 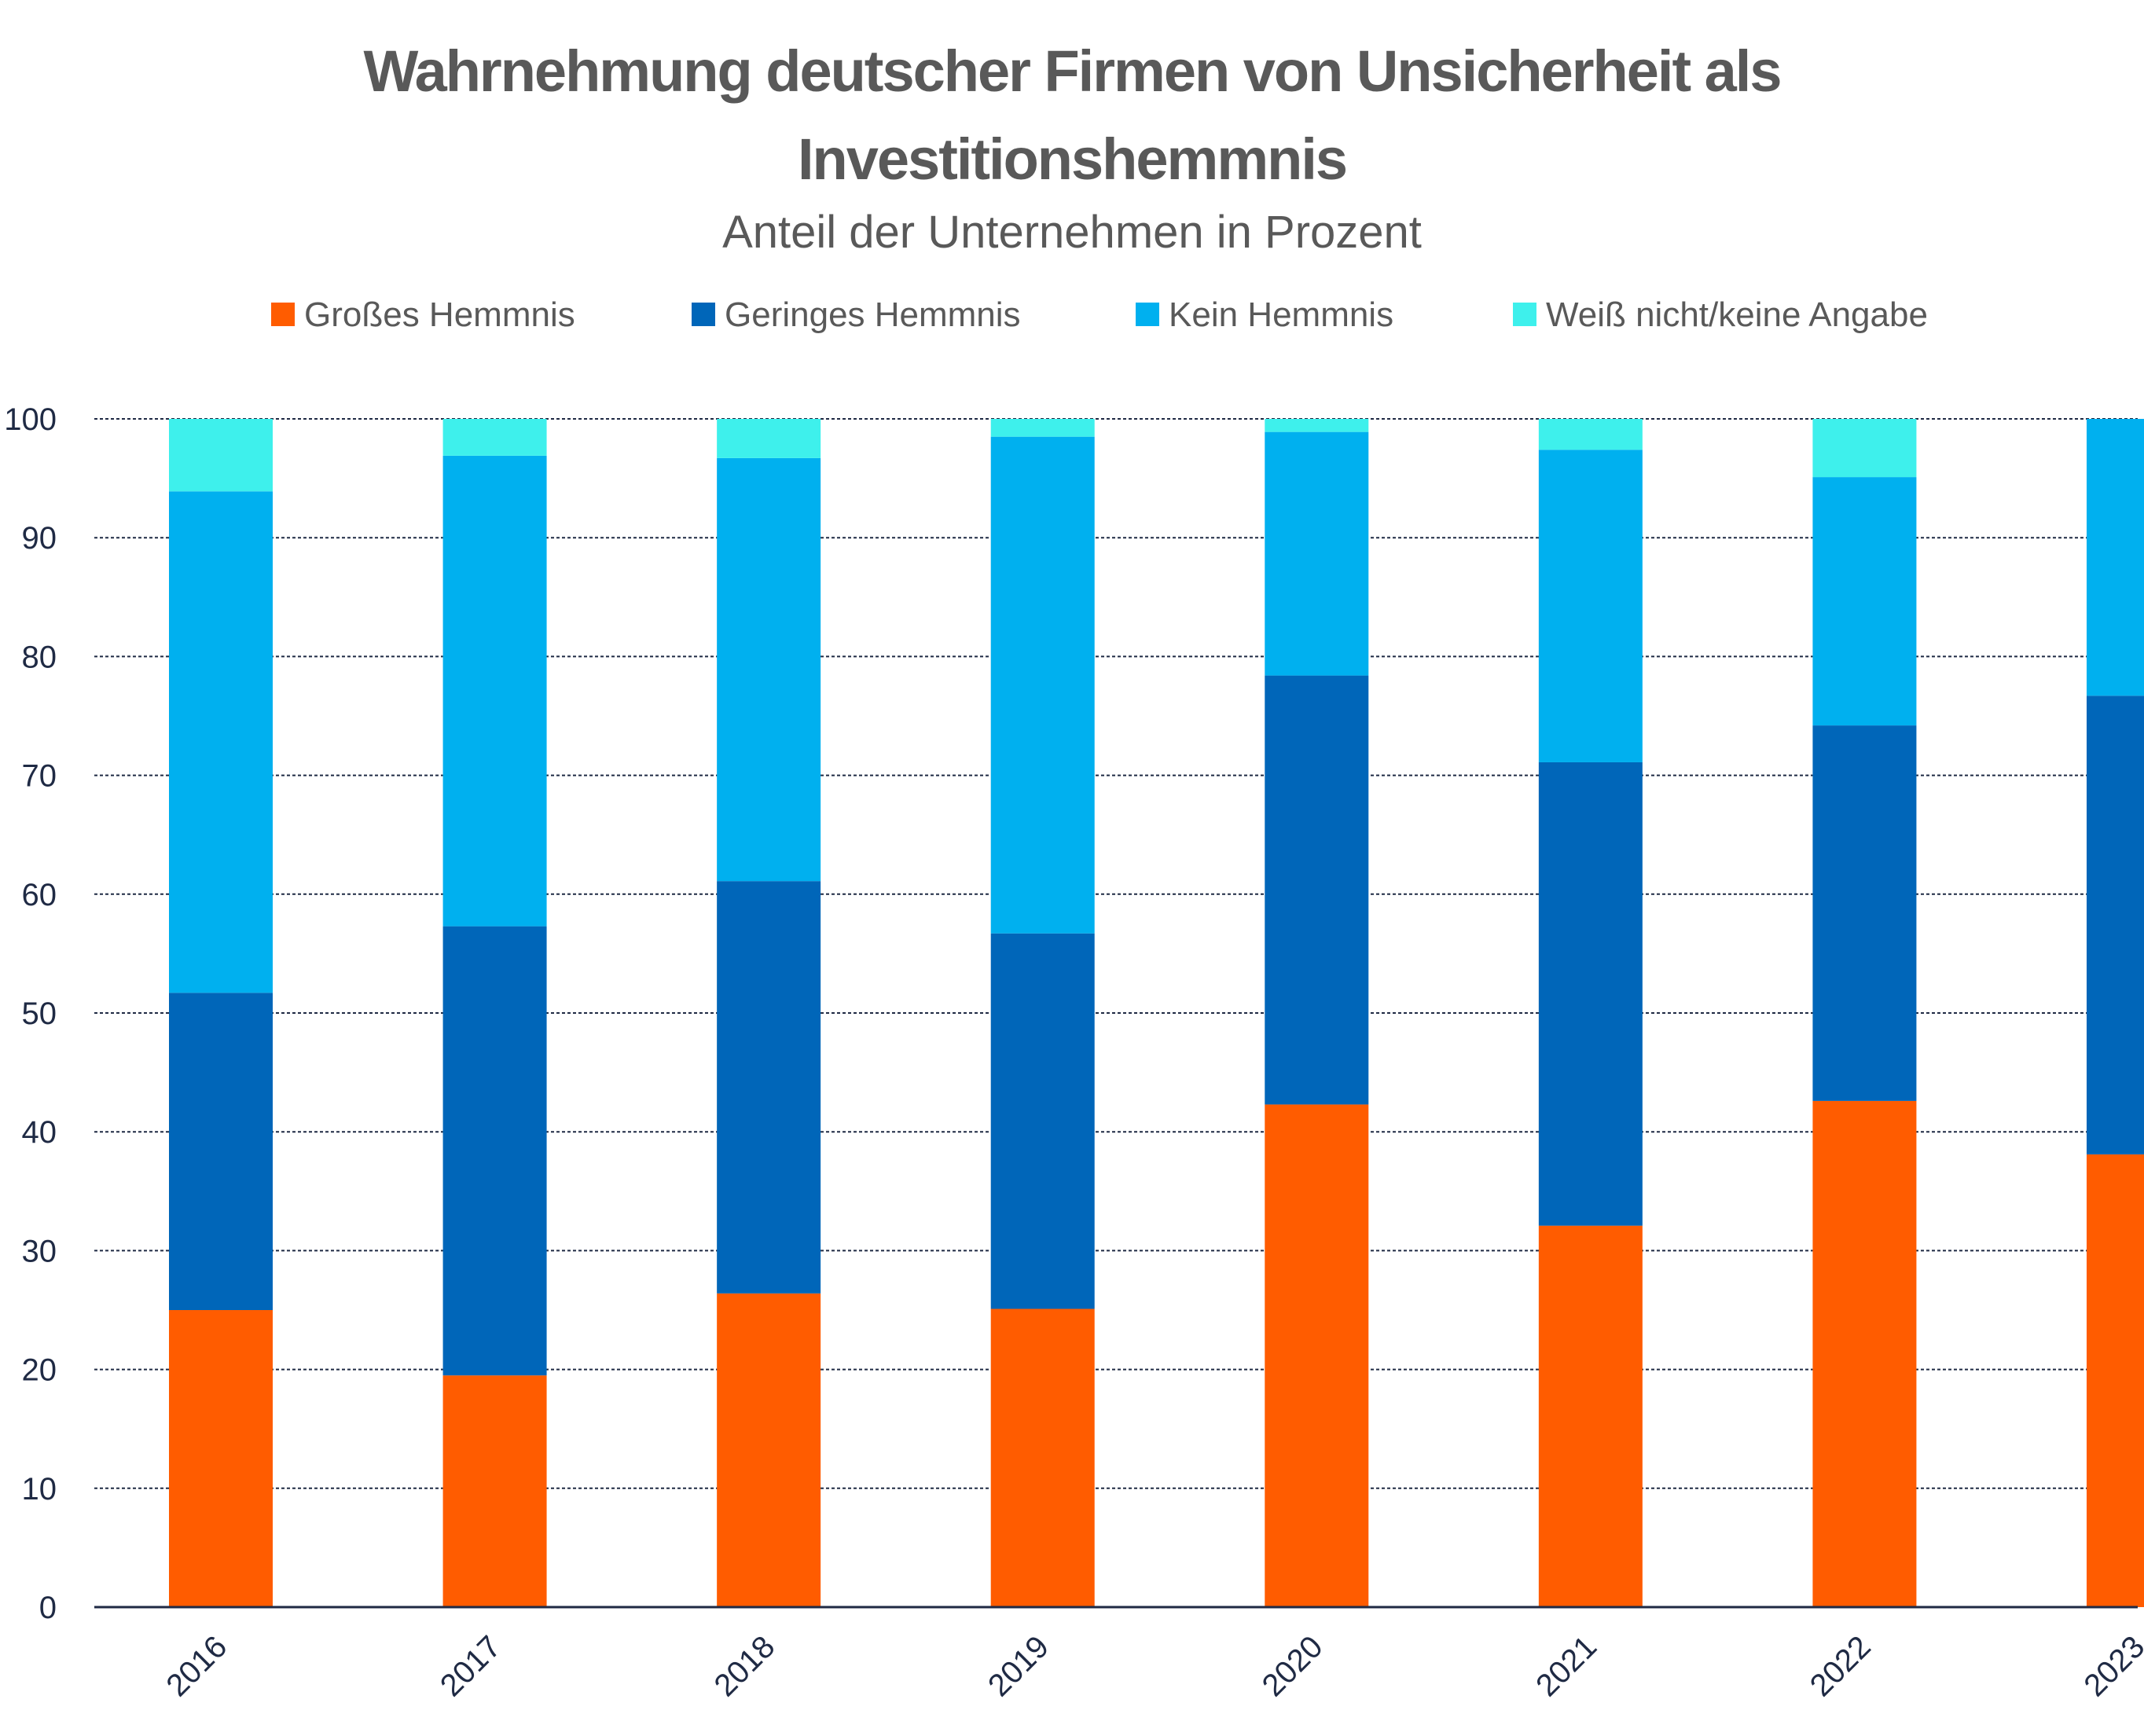 What do you see at coordinates (39, 1370) in the screenshot?
I see `y-tick-label: 20` at bounding box center [39, 1370].